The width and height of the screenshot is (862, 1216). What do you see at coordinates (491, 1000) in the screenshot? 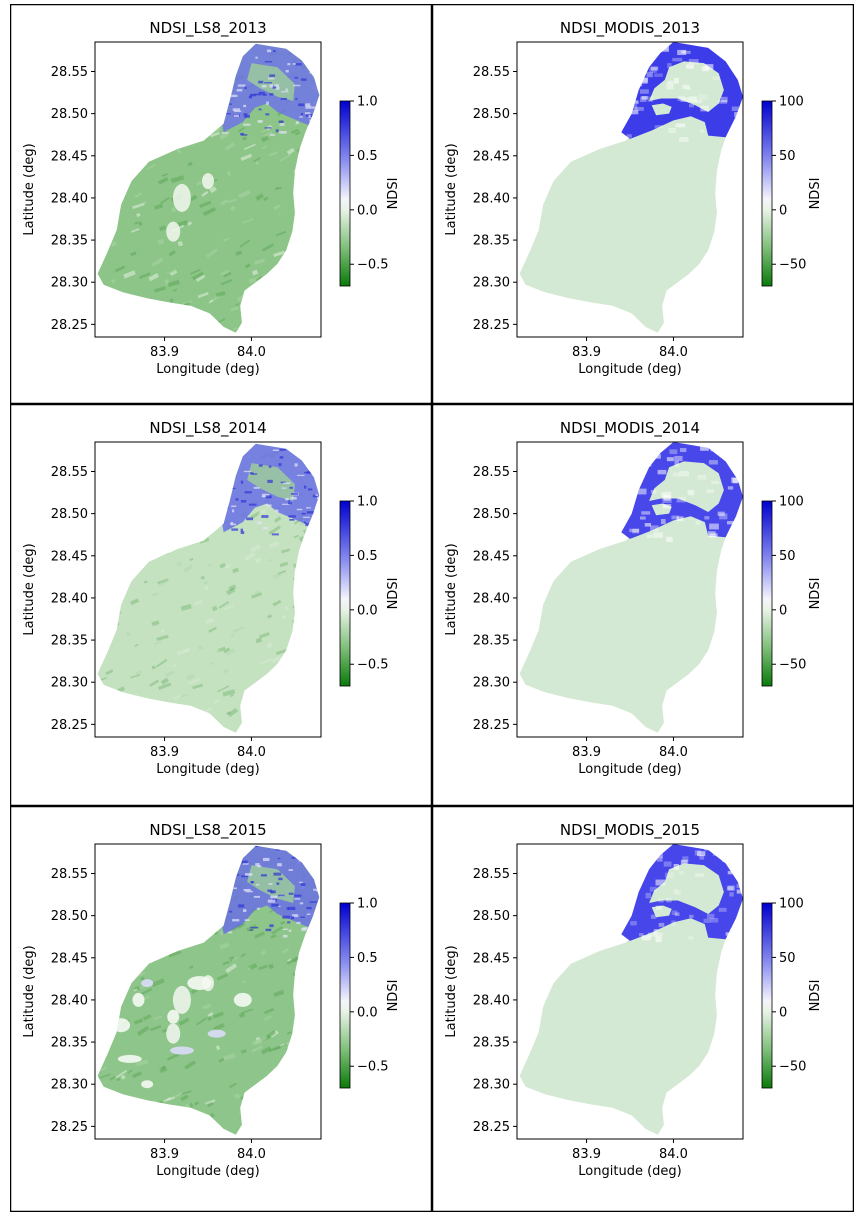
I see `y-tick-label: 28.40` at bounding box center [491, 1000].